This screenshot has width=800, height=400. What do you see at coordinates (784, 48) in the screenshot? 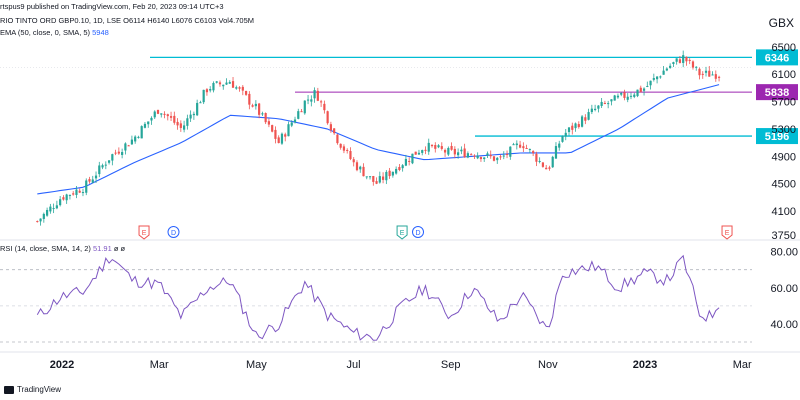
I see `price-tick-label: 6500` at bounding box center [784, 48].